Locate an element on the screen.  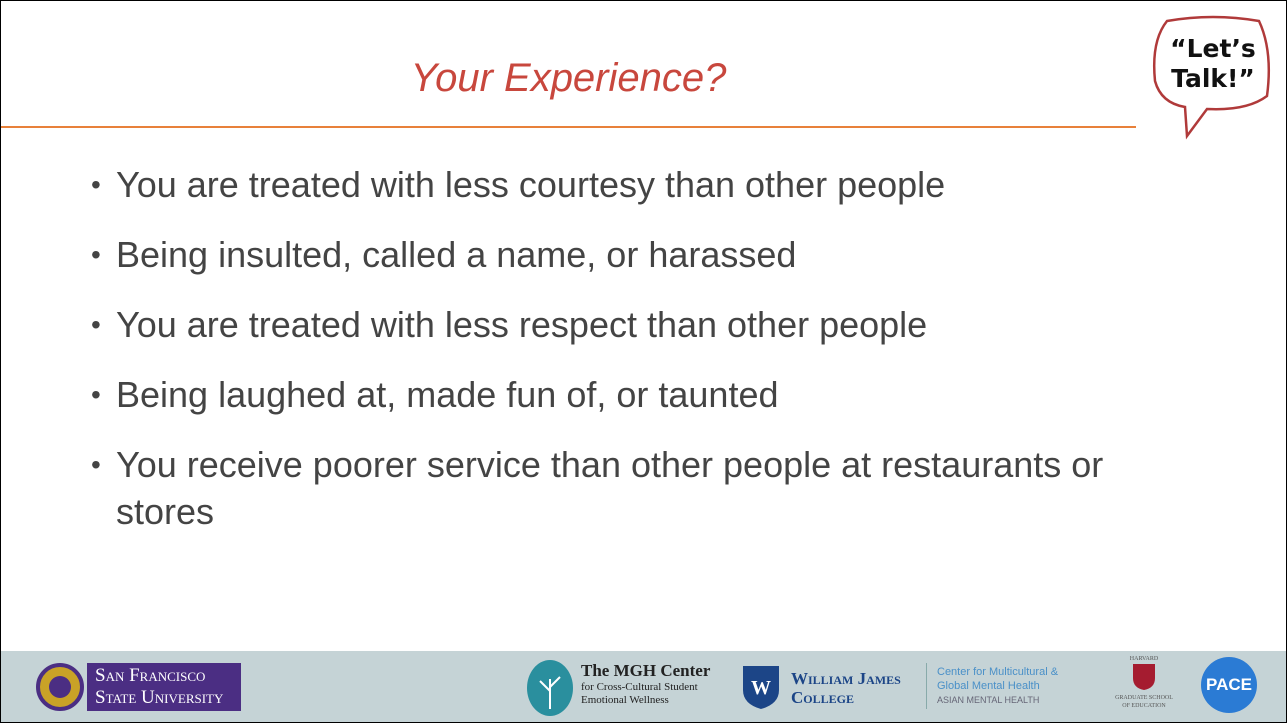
logo-text: The MGH Center is located at coordinates (646, 670).